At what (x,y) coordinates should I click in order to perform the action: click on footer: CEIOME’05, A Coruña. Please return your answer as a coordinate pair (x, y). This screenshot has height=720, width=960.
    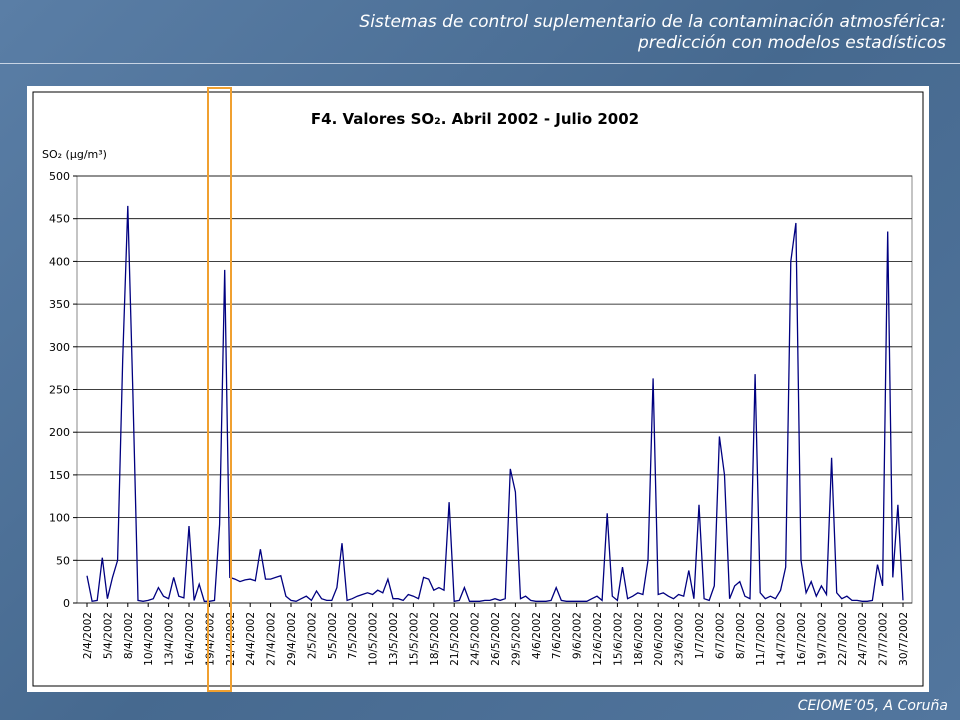
    Looking at the image, I should click on (872, 706).